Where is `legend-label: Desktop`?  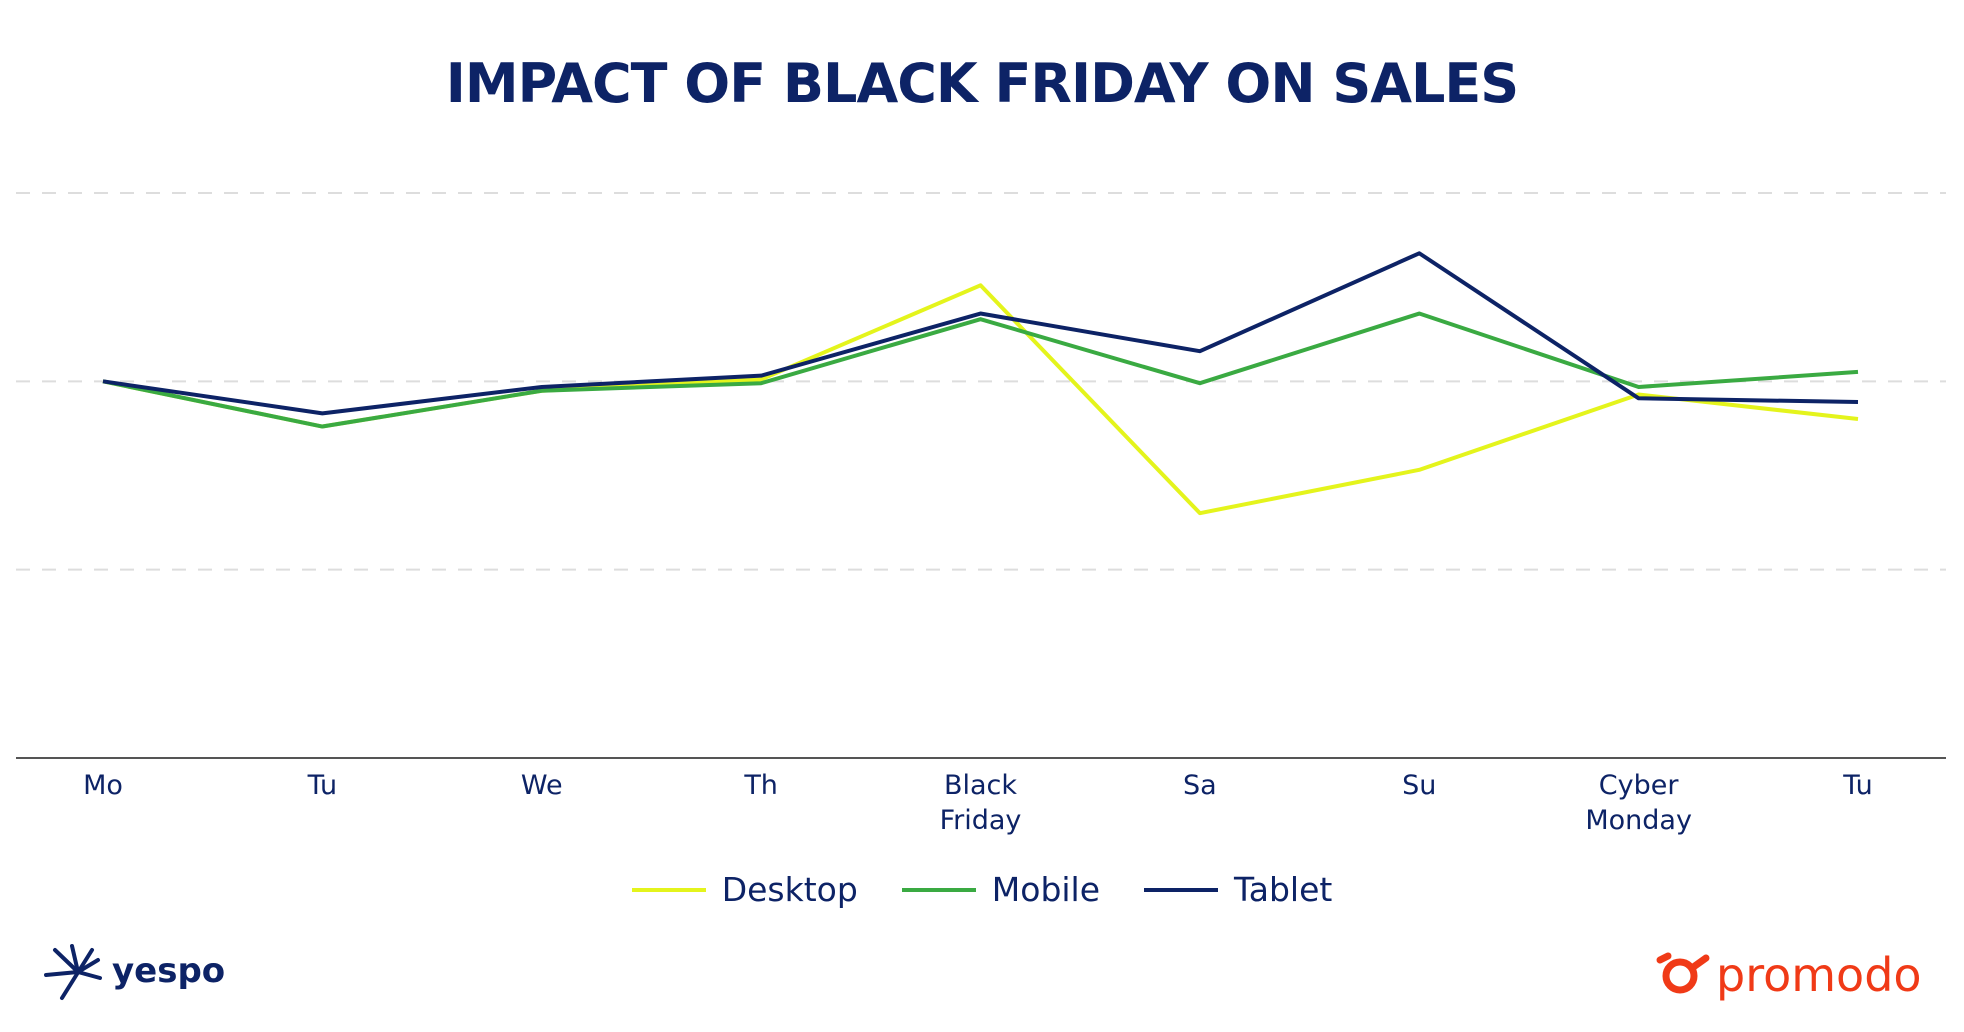 legend-label: Desktop is located at coordinates (789, 889).